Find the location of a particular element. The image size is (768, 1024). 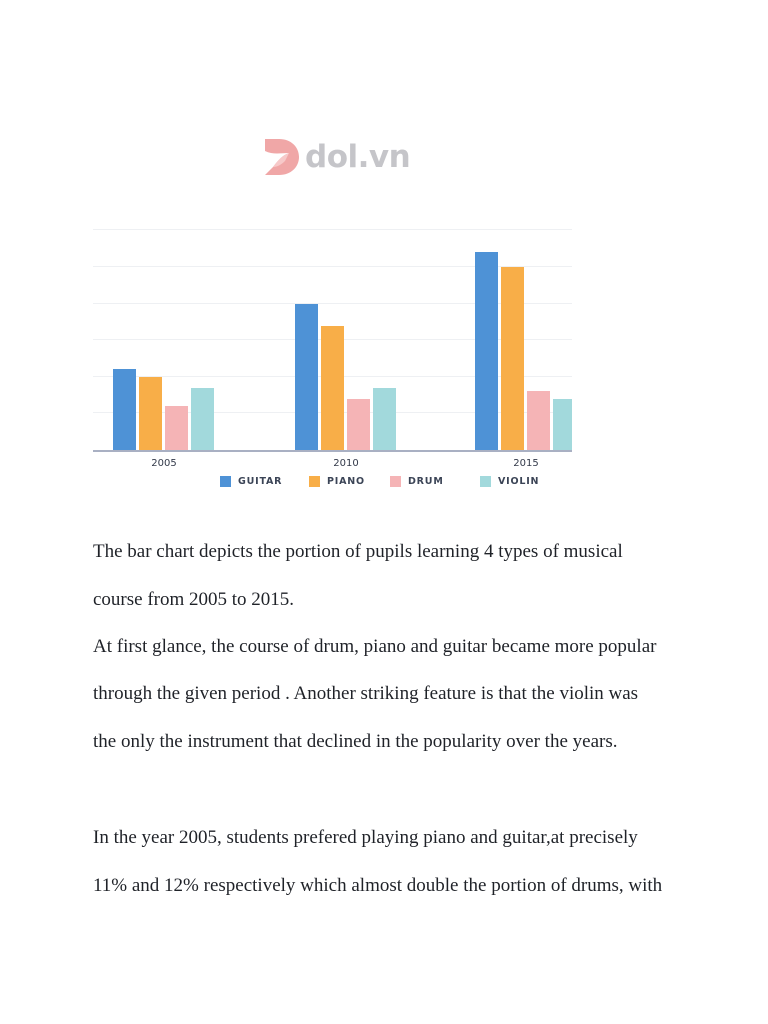

paragraph-1-line: course from 2005 to 2015. is located at coordinates (194, 599).